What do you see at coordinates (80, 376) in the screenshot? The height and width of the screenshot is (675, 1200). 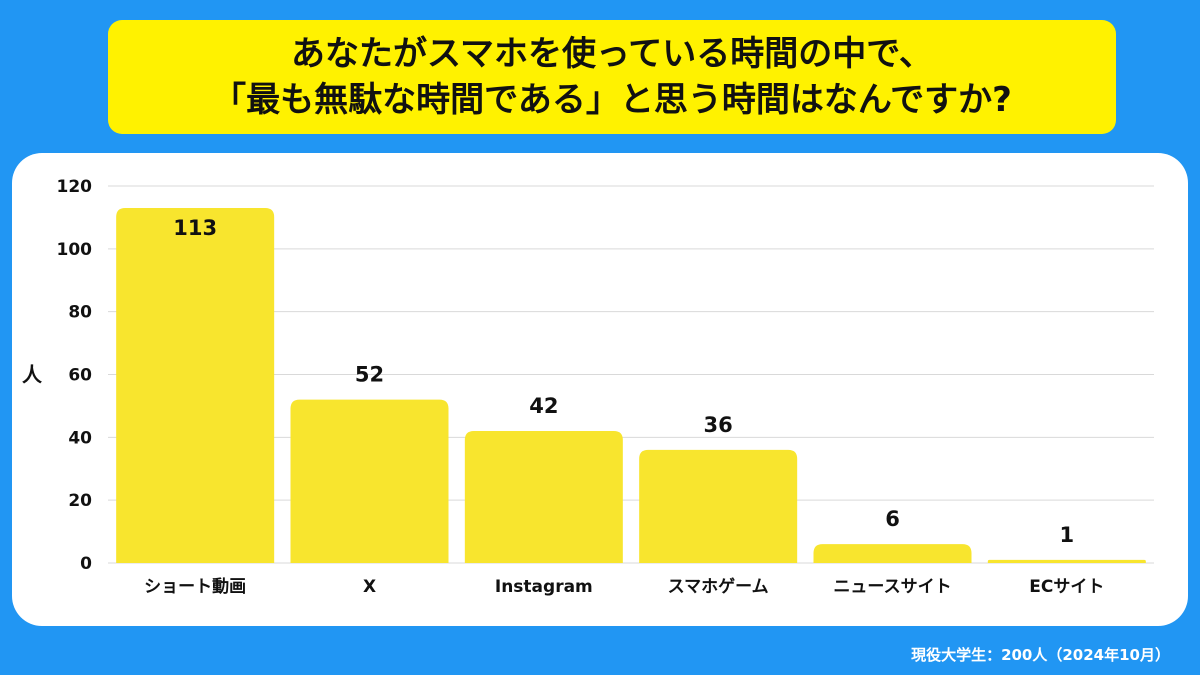 I see `y-tick-label: 60` at bounding box center [80, 376].